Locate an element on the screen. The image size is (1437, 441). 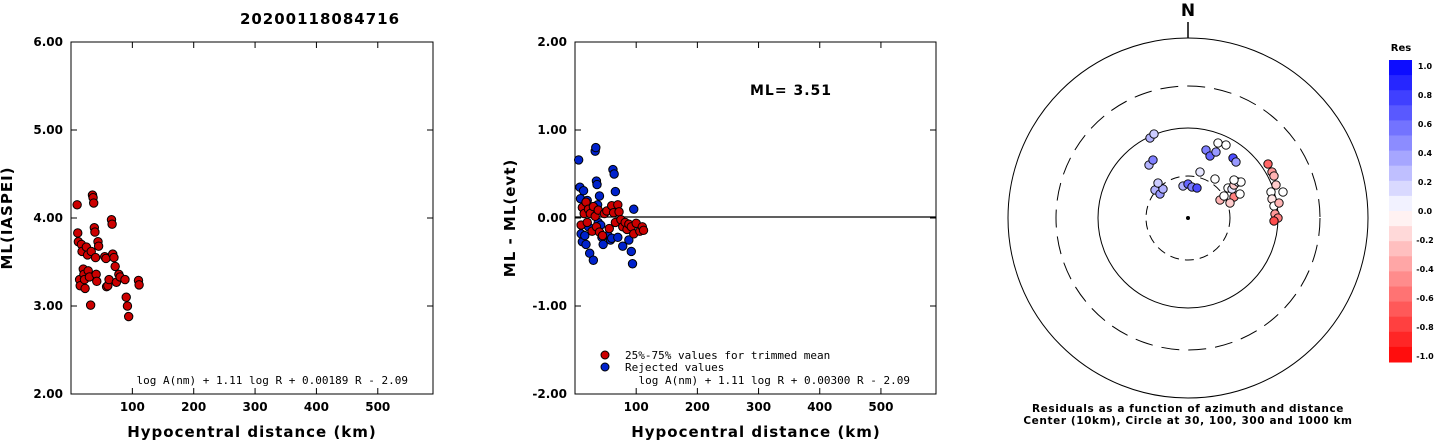
colorbar-label: 0.4 is located at coordinates (1425, 153).